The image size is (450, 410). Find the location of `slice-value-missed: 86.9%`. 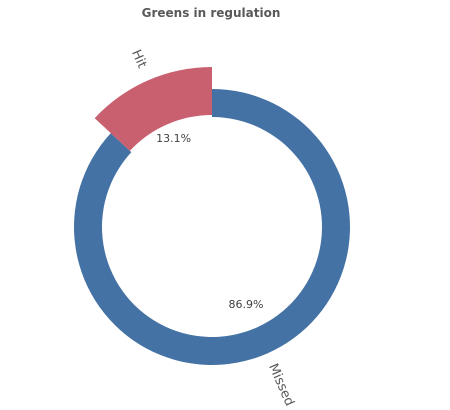

slice-value-missed: 86.9% is located at coordinates (246, 304).